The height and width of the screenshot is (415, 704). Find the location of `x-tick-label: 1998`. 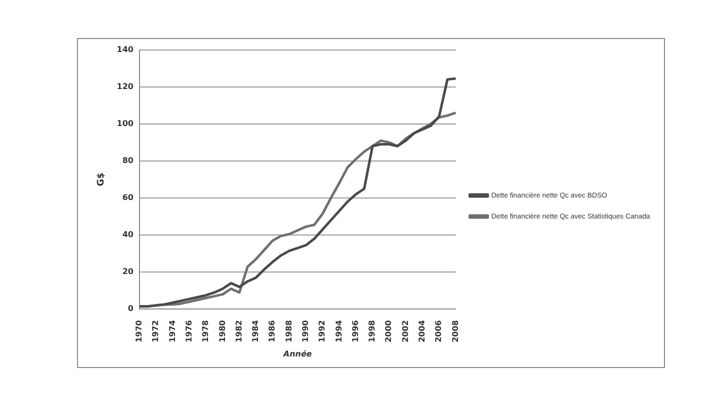

x-tick-label: 1998 is located at coordinates (372, 331).